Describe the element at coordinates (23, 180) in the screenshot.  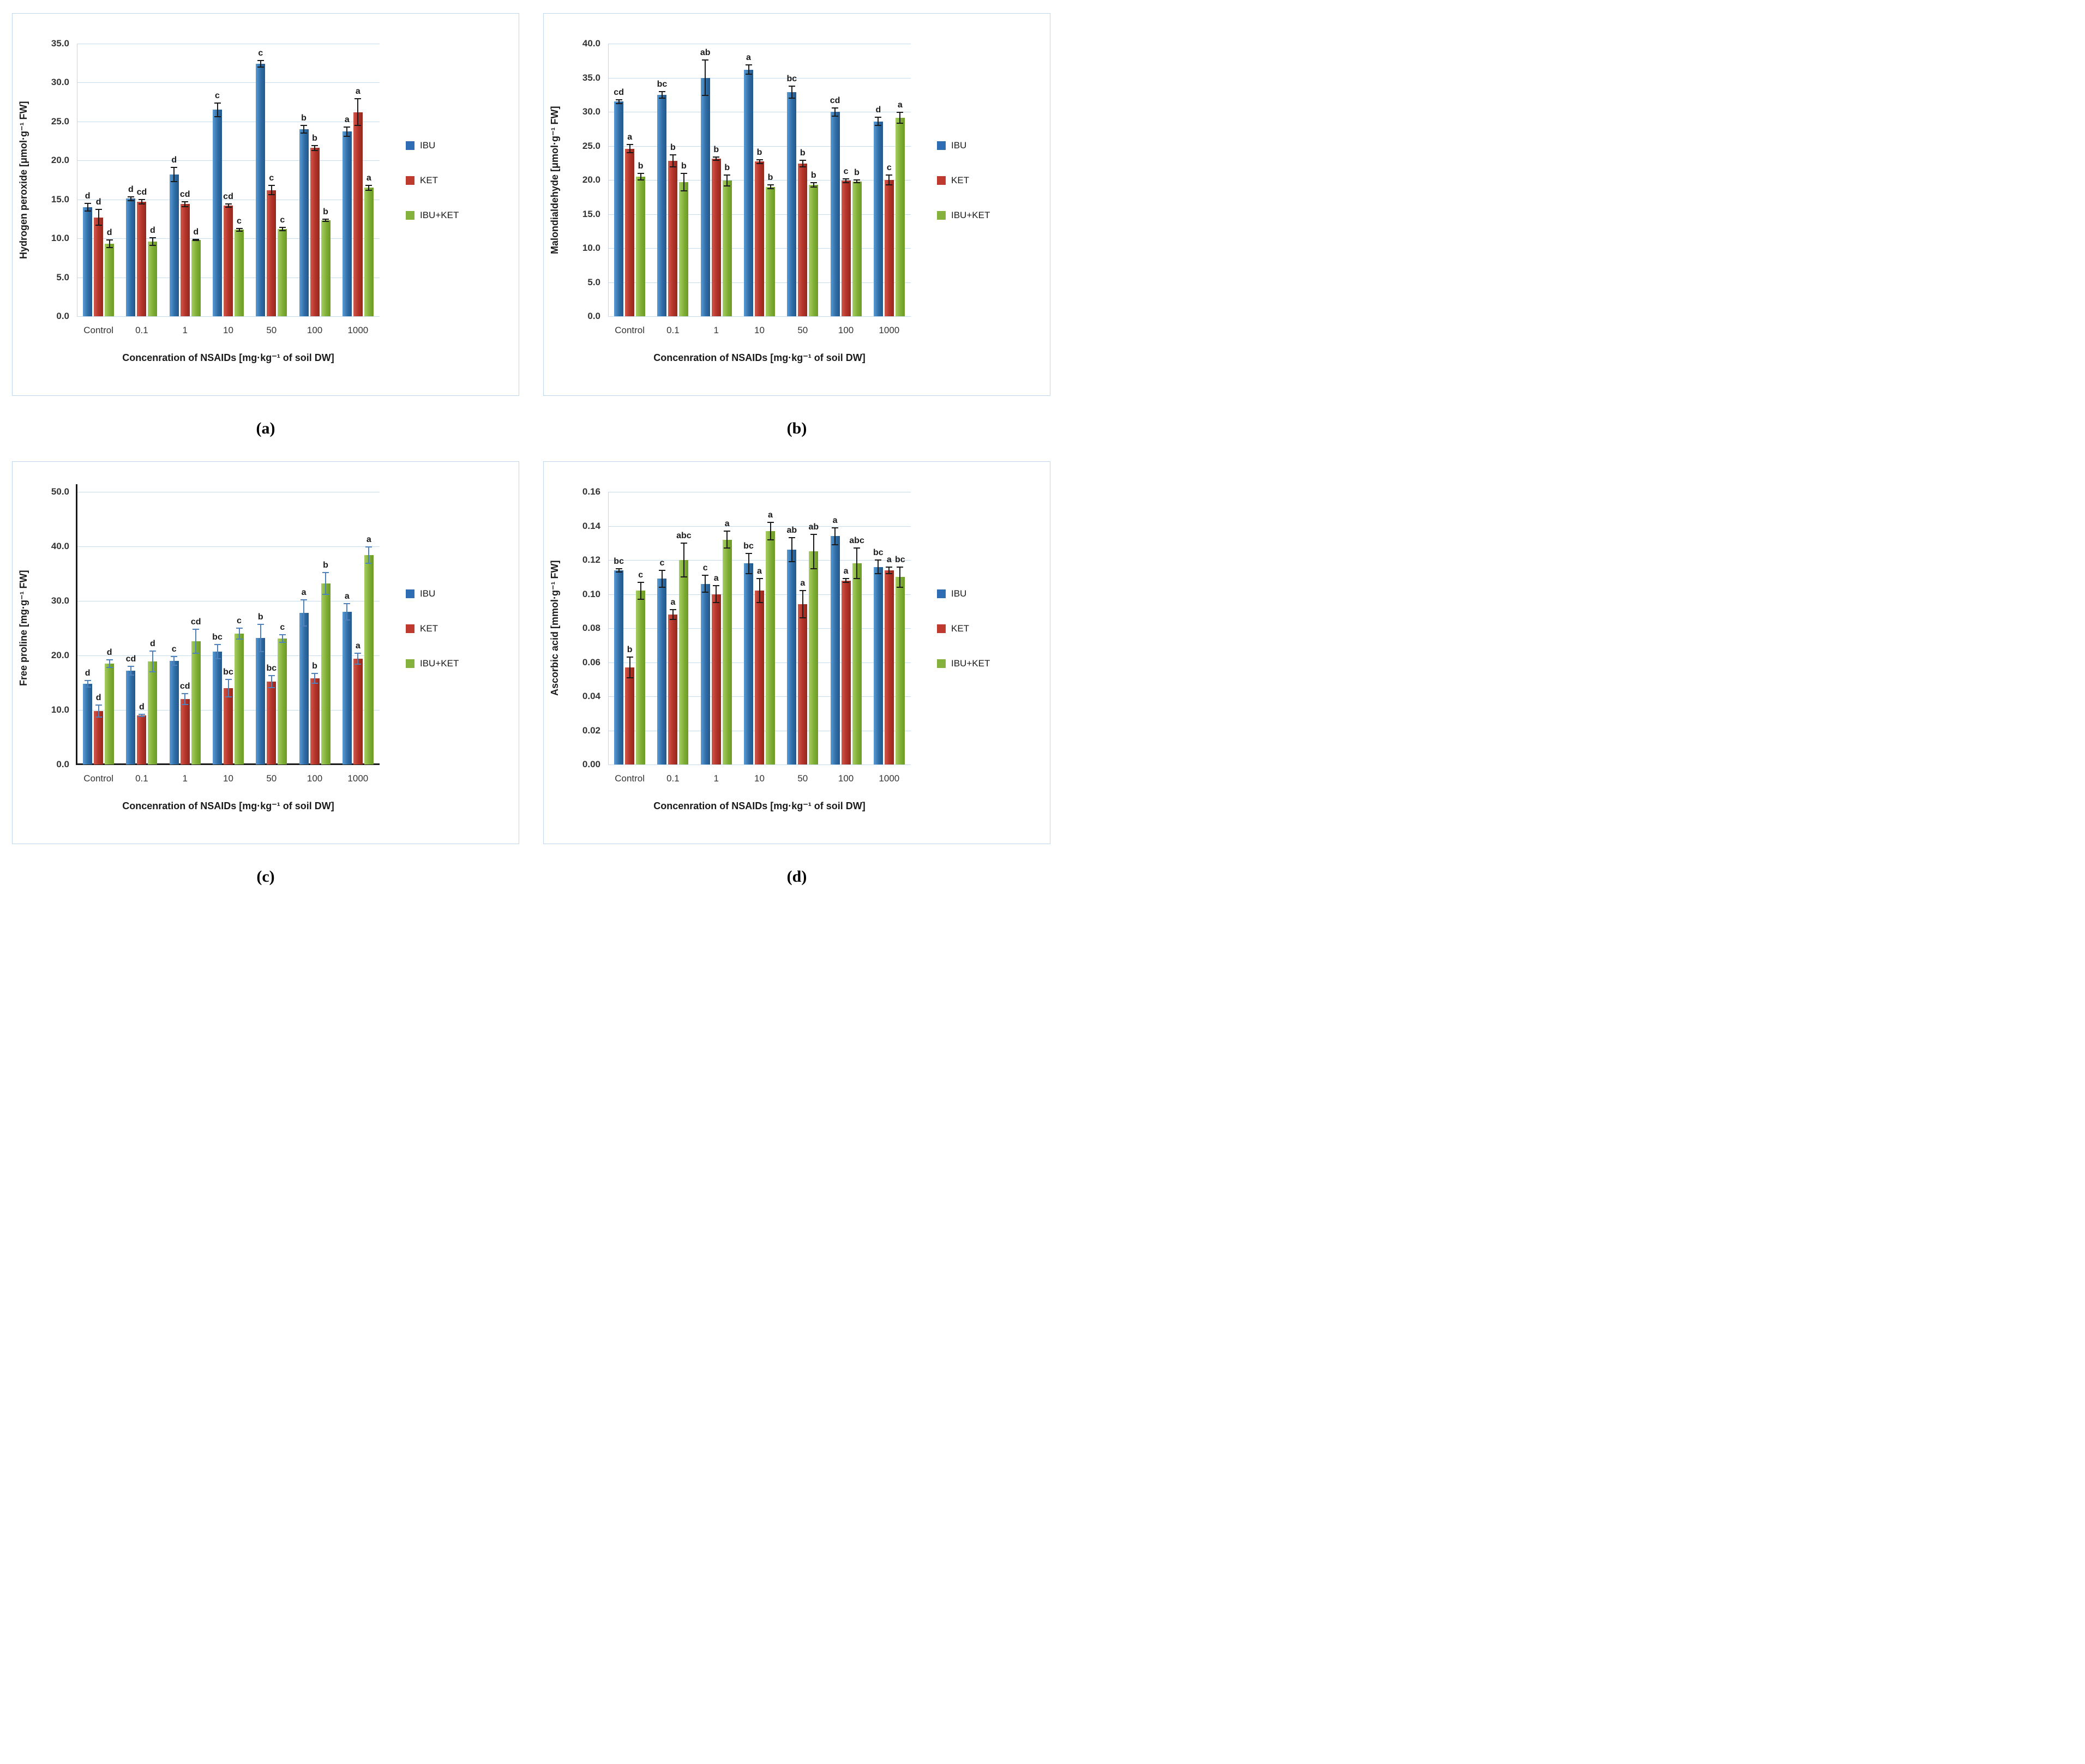
I see `y-axis-title: Hydrogen peroxide [μmol·g⁻¹ FW]` at that location.